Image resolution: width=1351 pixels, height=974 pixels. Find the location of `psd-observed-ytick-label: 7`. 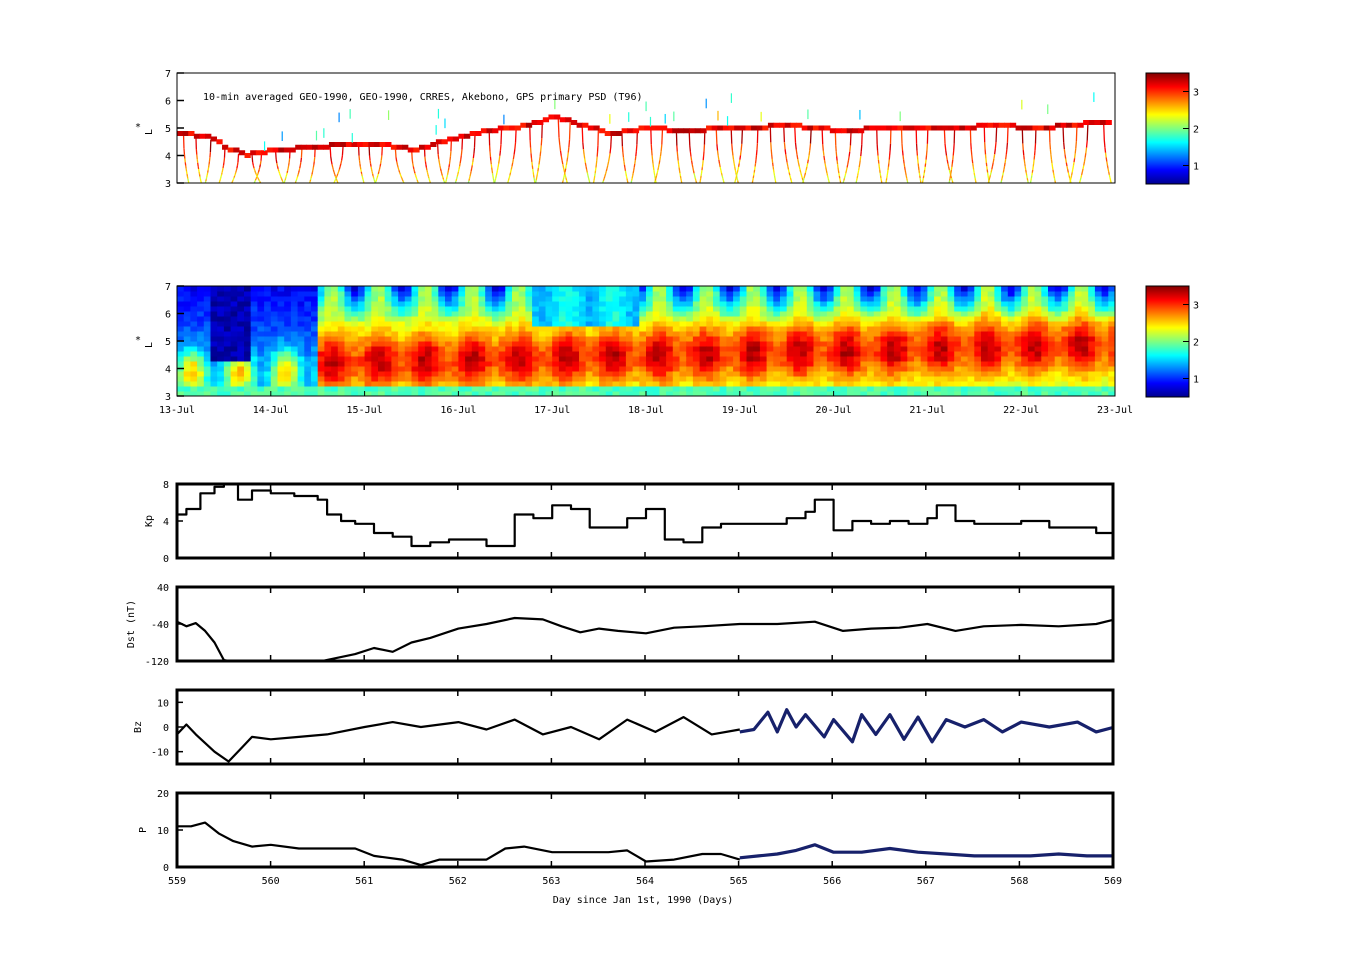

psd-observed-ytick-label: 7 is located at coordinates (168, 74).